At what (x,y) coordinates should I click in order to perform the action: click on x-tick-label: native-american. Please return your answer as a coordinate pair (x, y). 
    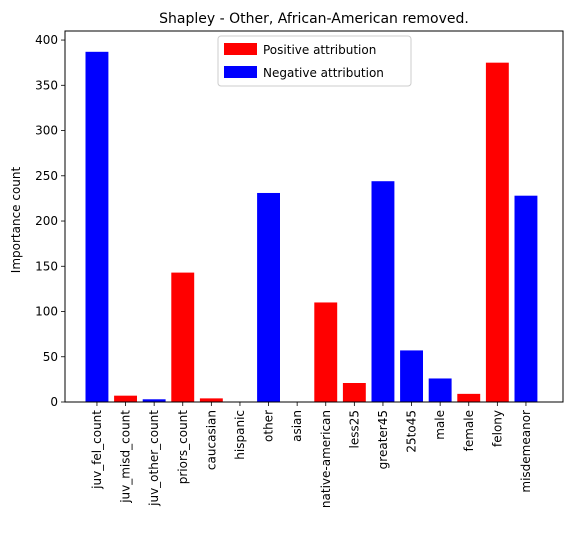
    Looking at the image, I should click on (326, 459).